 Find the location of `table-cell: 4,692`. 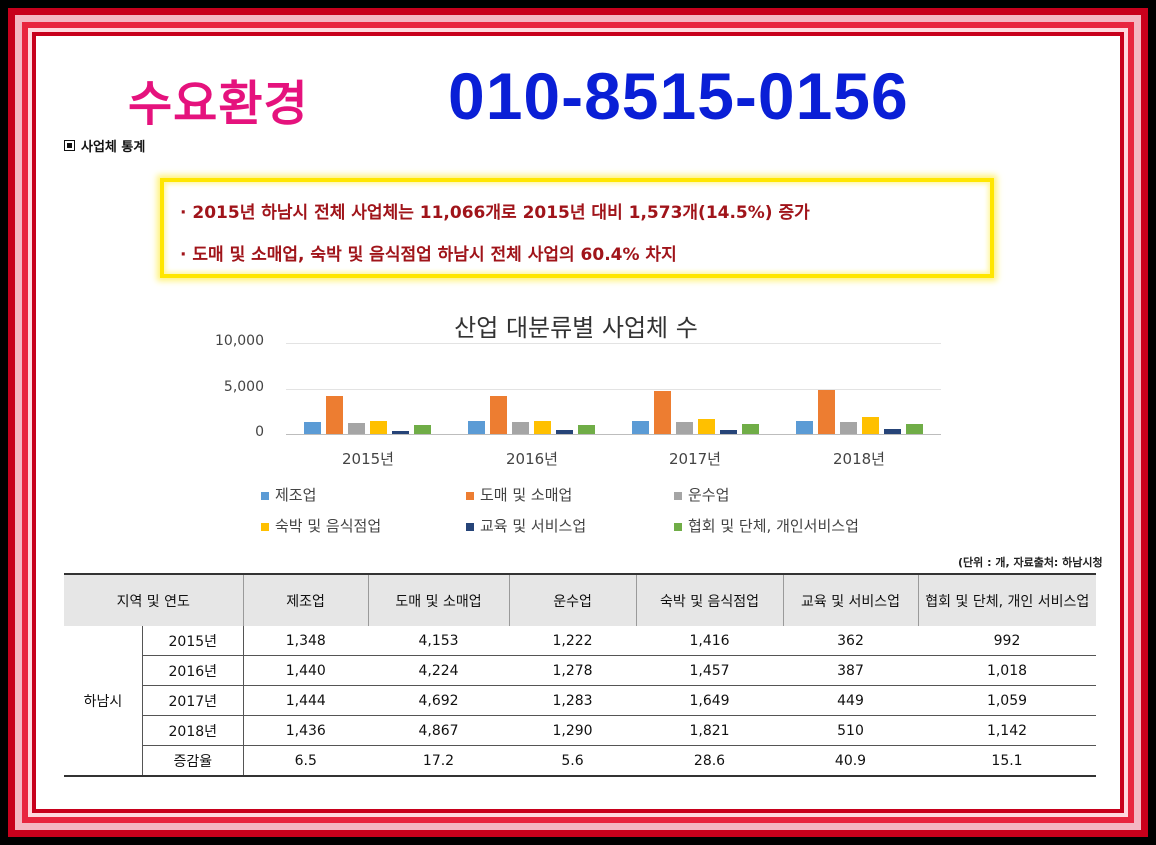

table-cell: 4,692 is located at coordinates (439, 700).